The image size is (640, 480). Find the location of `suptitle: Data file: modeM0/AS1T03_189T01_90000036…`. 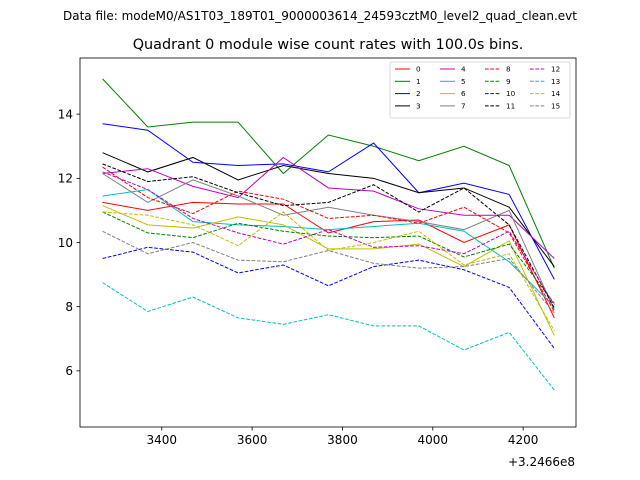

suptitle: Data file: modeM0/AS1T03_189T01_90000036… is located at coordinates (320, 16).